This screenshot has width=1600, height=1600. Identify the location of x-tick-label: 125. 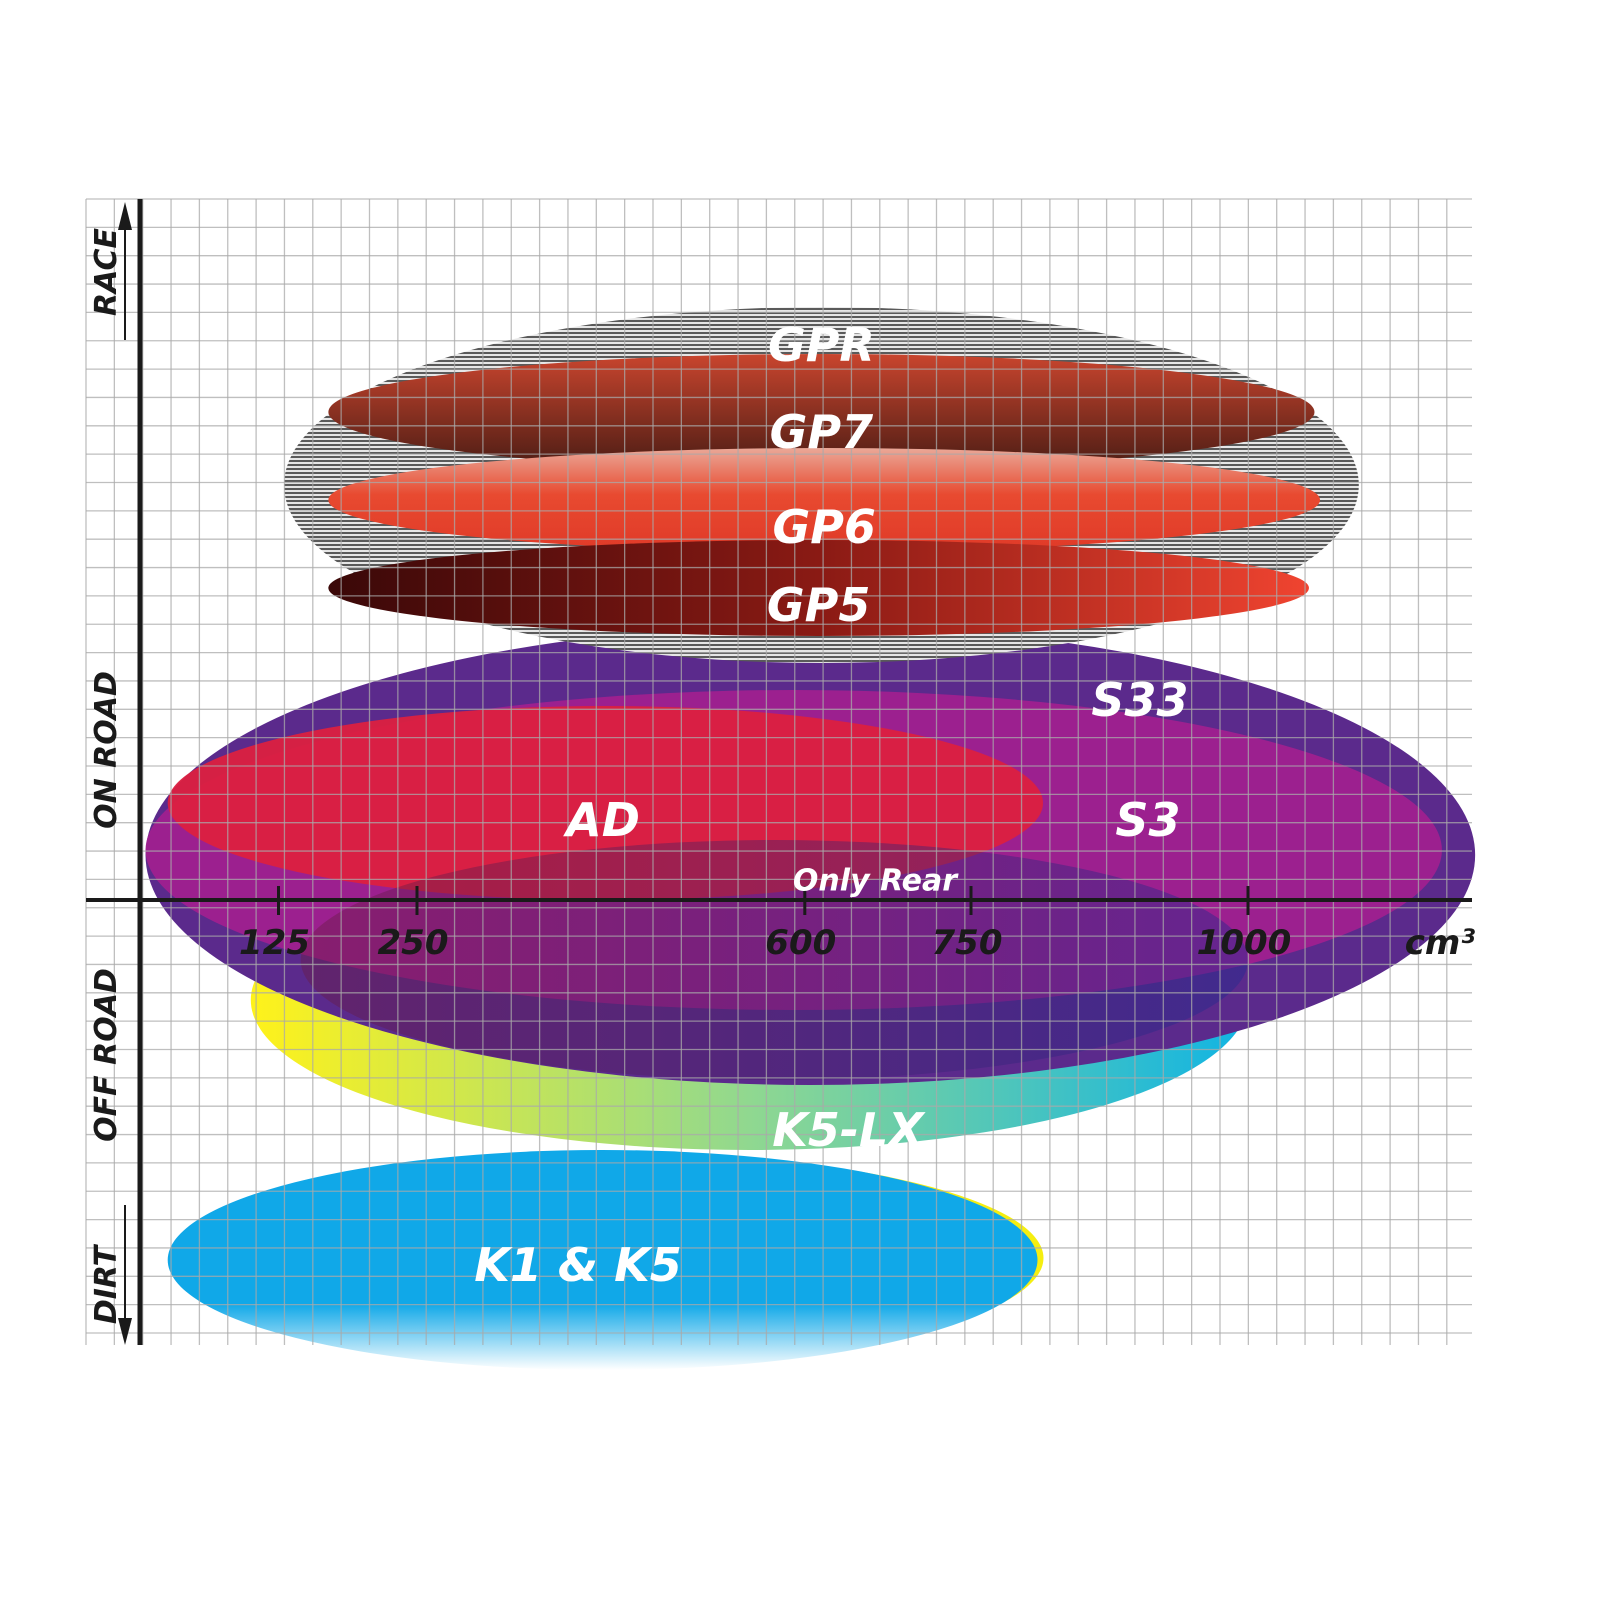
(274, 943).